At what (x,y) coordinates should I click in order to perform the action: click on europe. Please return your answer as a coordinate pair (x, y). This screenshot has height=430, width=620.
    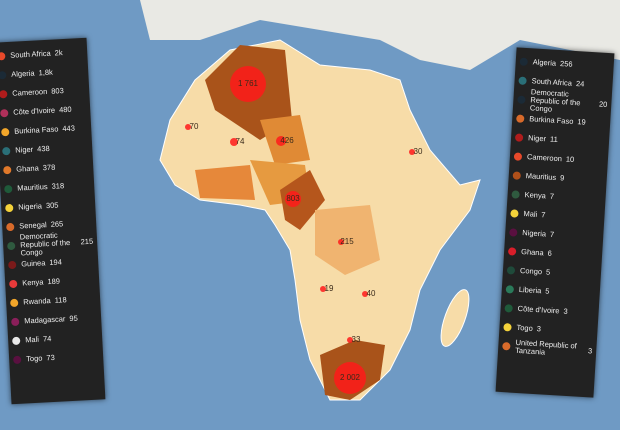
    Looking at the image, I should click on (380, 35).